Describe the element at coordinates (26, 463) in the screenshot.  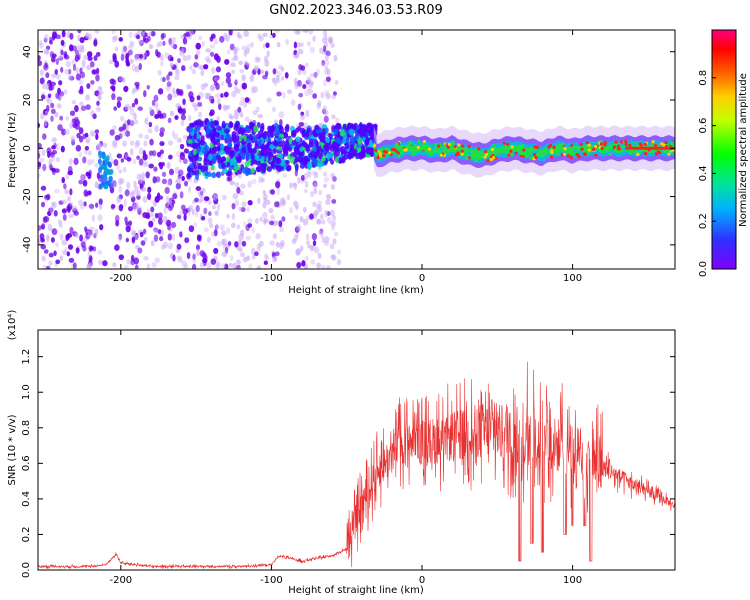
I see `snr-y-tick-label: 0.6` at that location.